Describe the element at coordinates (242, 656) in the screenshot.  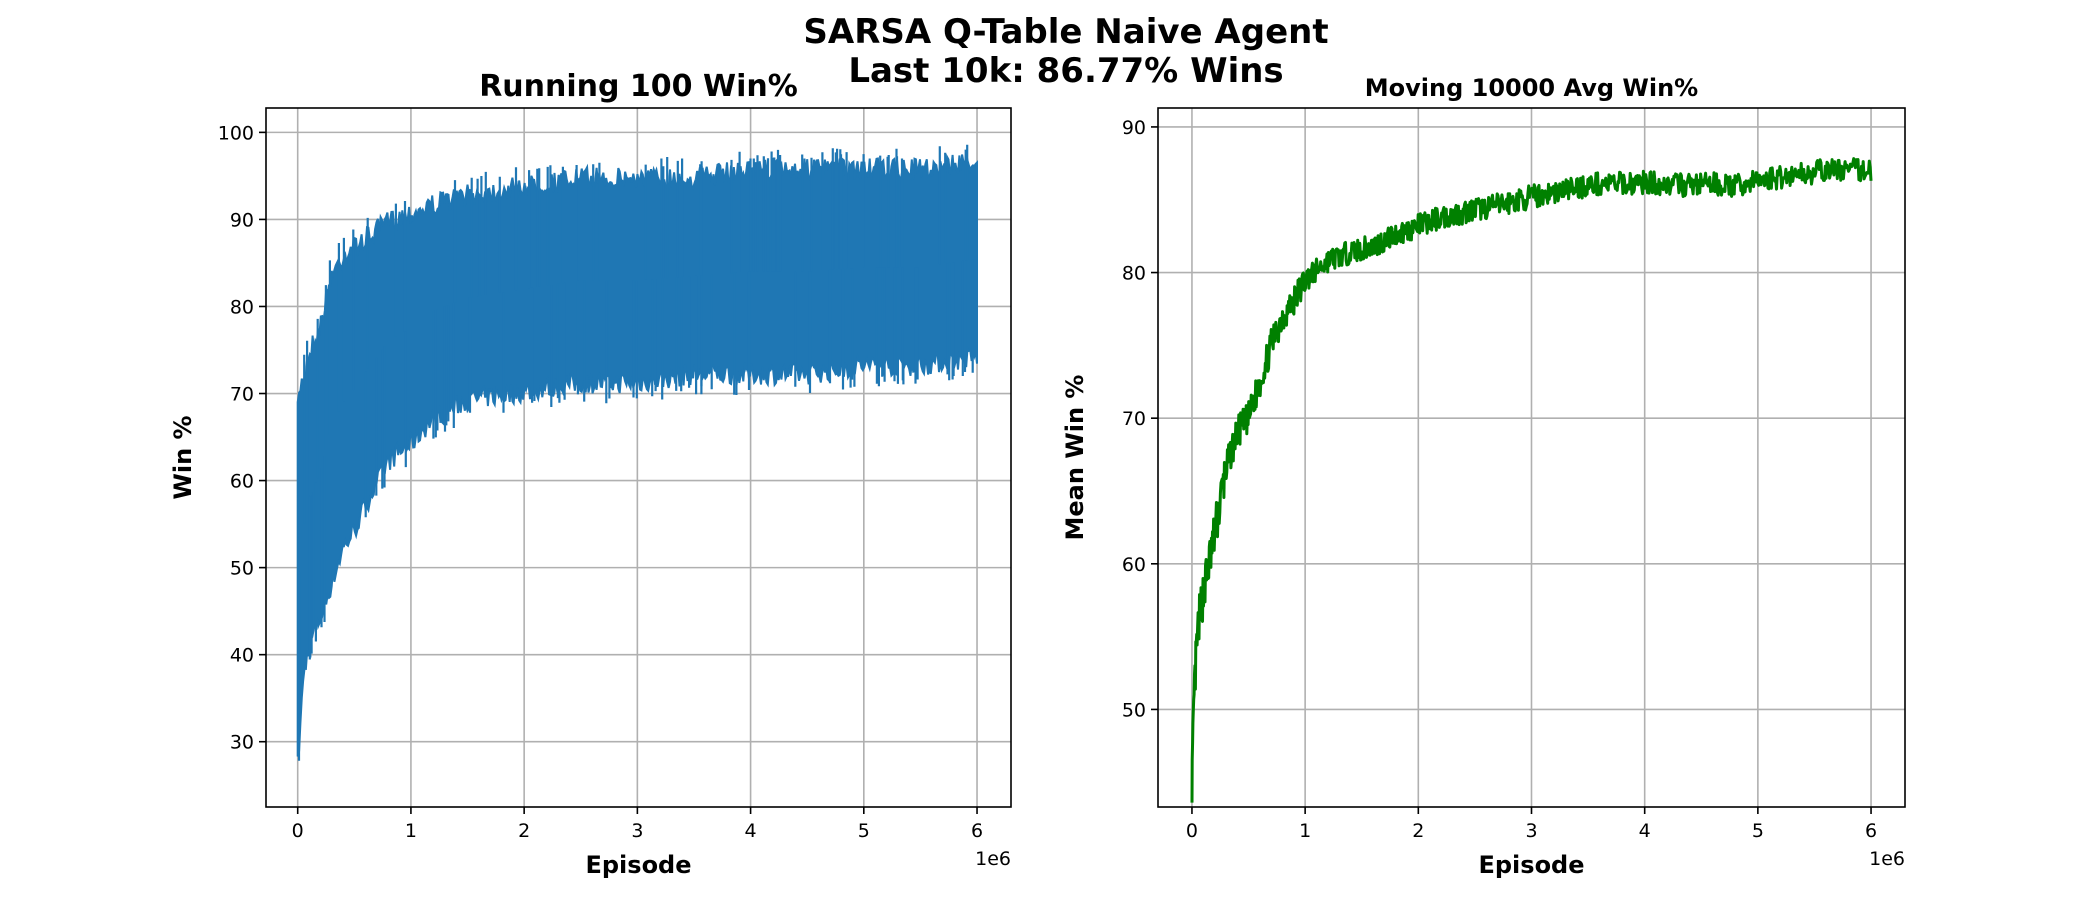
I see `left-plot-y-tick-label: 40` at that location.